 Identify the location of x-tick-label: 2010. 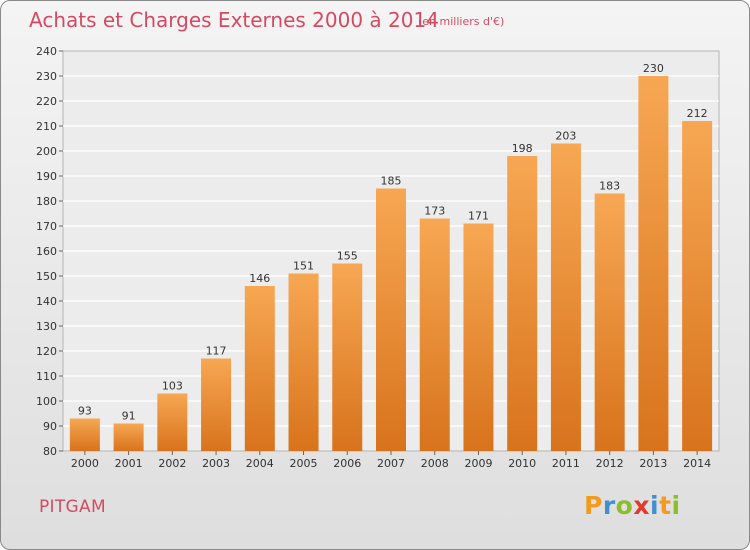
(522, 463).